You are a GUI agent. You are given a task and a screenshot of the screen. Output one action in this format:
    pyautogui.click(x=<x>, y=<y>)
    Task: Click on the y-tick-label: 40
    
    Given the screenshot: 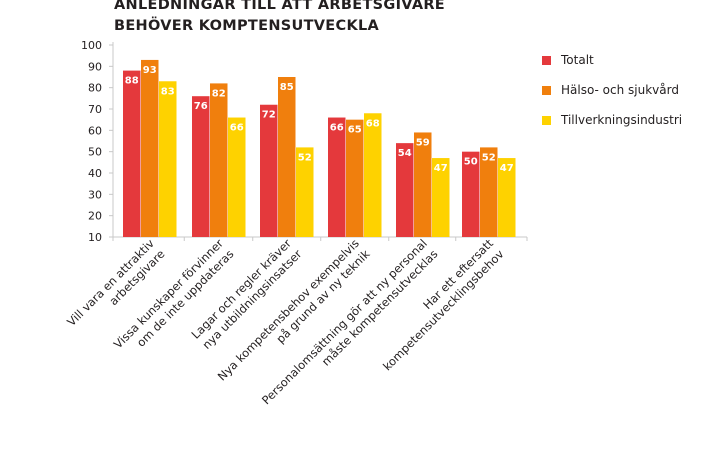 What is the action you would take?
    pyautogui.click(x=95, y=173)
    